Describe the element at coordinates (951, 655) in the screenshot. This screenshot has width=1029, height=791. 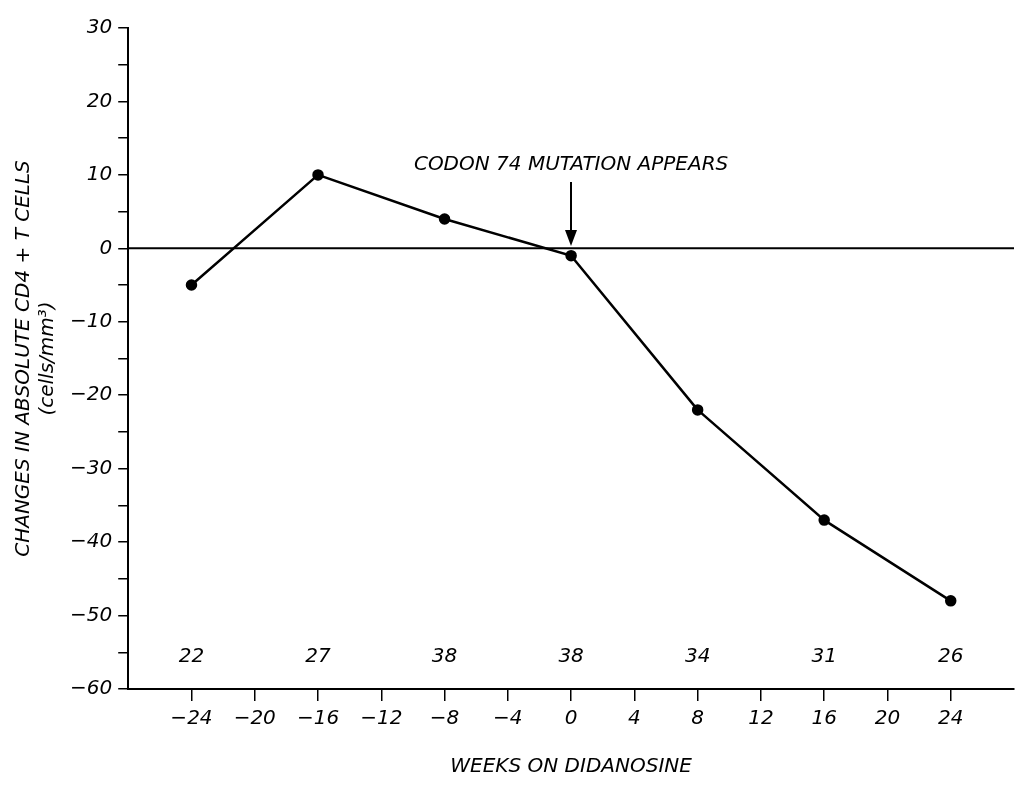
I see `annotation: 26` at that location.